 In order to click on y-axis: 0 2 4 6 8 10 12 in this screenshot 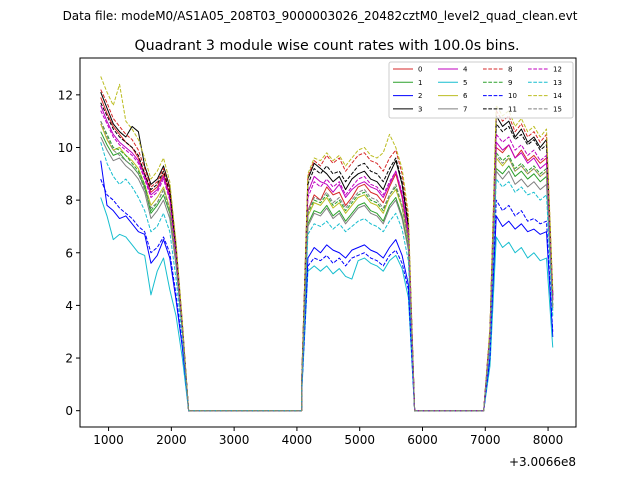, I will do `click(69, 253)`.